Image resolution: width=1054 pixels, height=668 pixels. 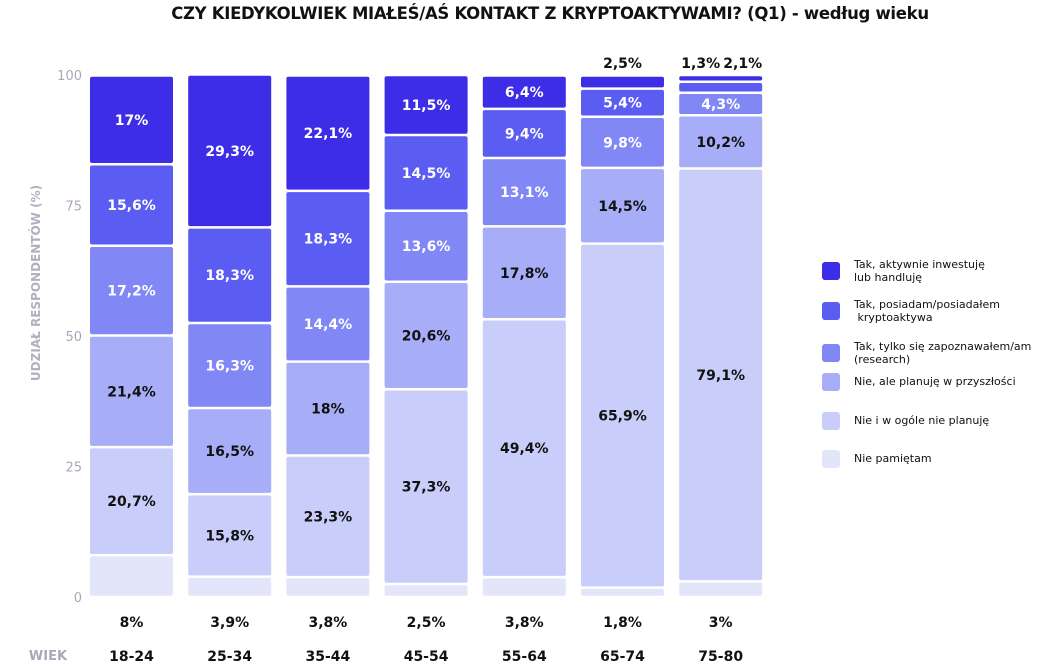 I want to click on x-category-label: 35-44, so click(x=328, y=657).